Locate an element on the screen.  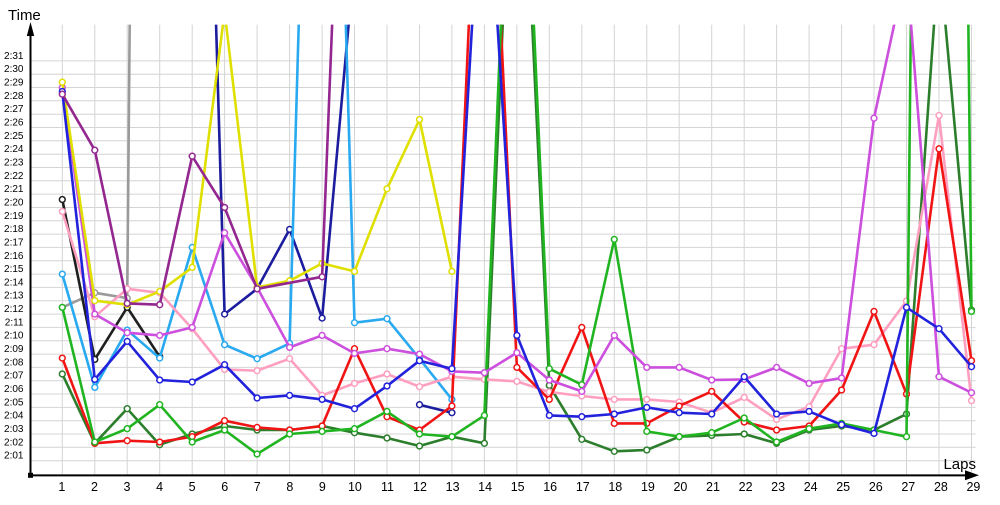
svg-text: 2:16 is located at coordinates (14, 256).